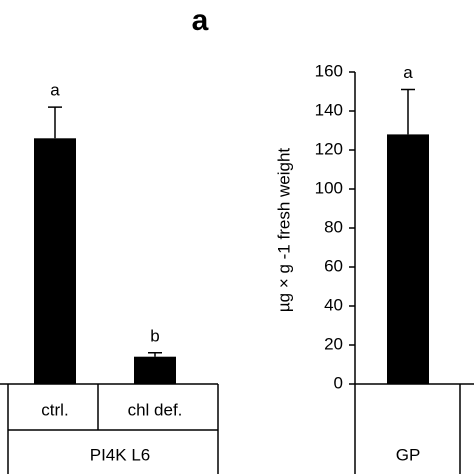 The image size is (474, 474). Describe the element at coordinates (200, 20) in the screenshot. I see `chart-title: a` at that location.